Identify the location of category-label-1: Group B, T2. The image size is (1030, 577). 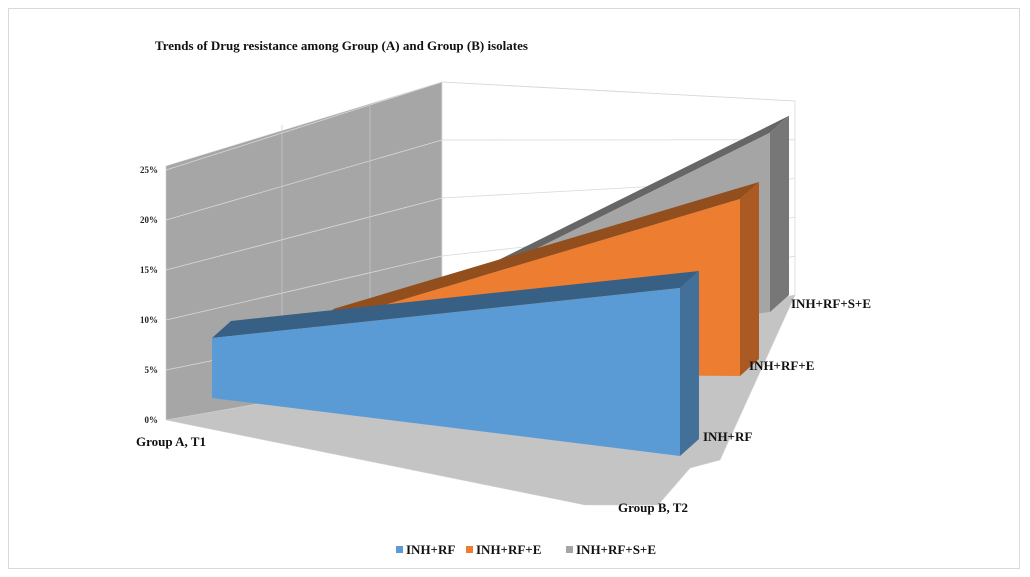
(653, 507).